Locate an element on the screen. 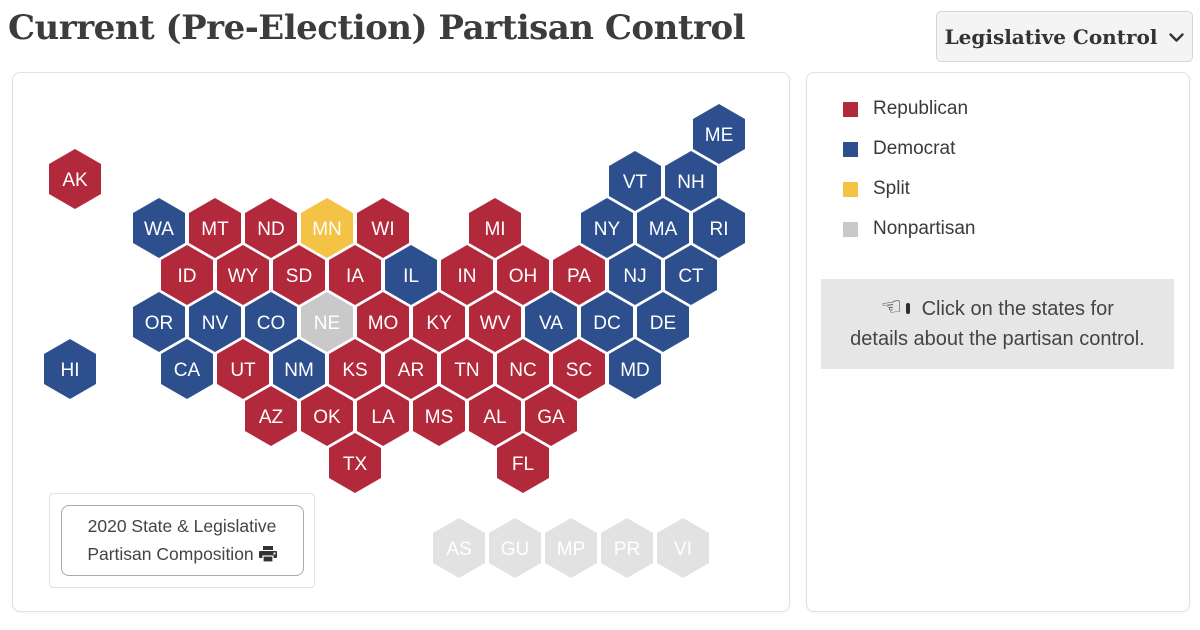 The width and height of the screenshot is (1200, 630). state-hex-RI: RI is located at coordinates (719, 228).